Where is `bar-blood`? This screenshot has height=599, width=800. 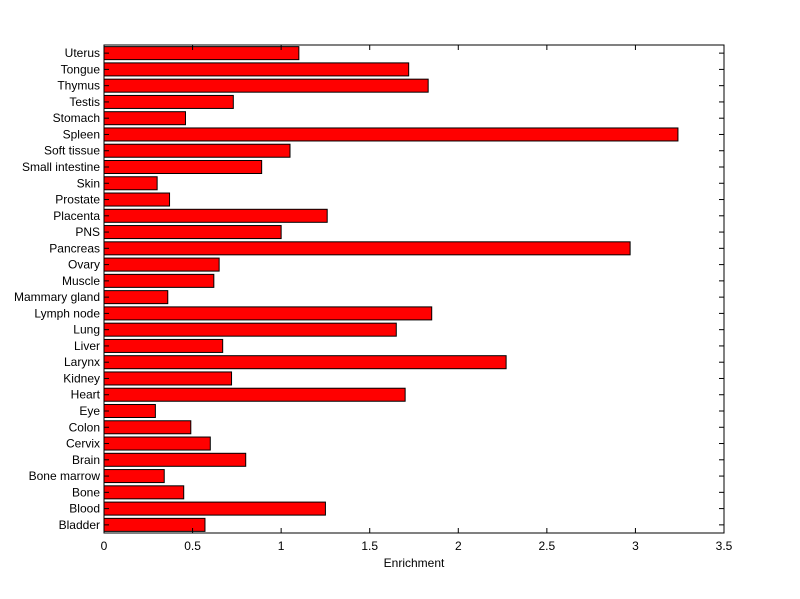 bar-blood is located at coordinates (214, 508).